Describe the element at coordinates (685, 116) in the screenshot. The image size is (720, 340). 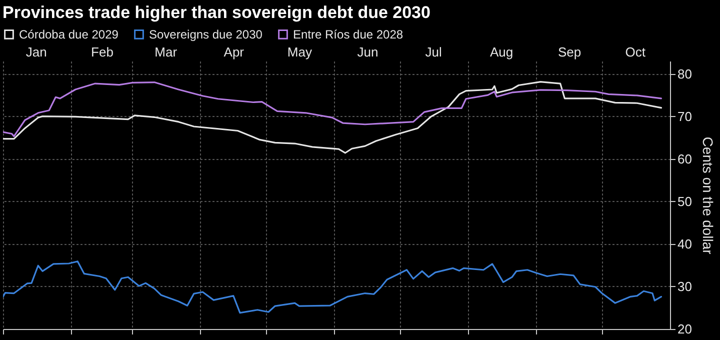
I see `y-tick-label: 70` at that location.